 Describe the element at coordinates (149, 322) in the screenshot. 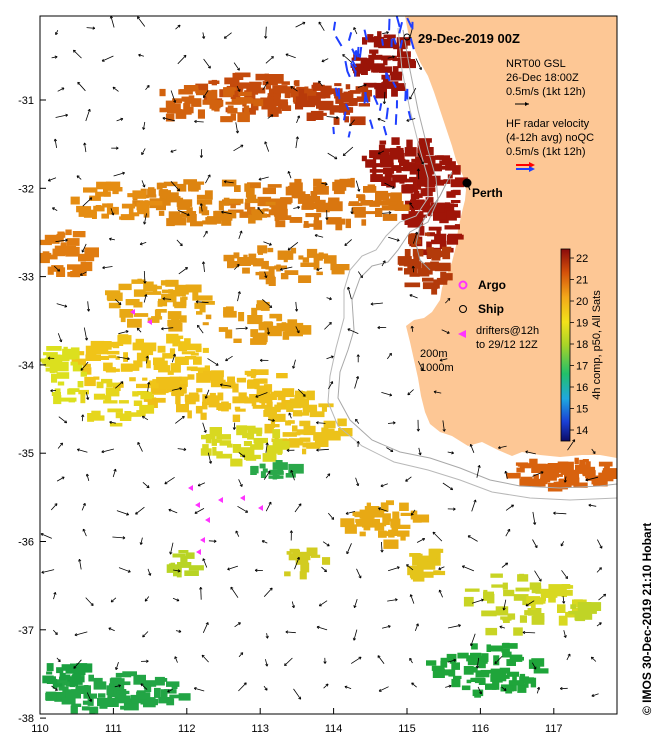

I see `drifter-track` at that location.